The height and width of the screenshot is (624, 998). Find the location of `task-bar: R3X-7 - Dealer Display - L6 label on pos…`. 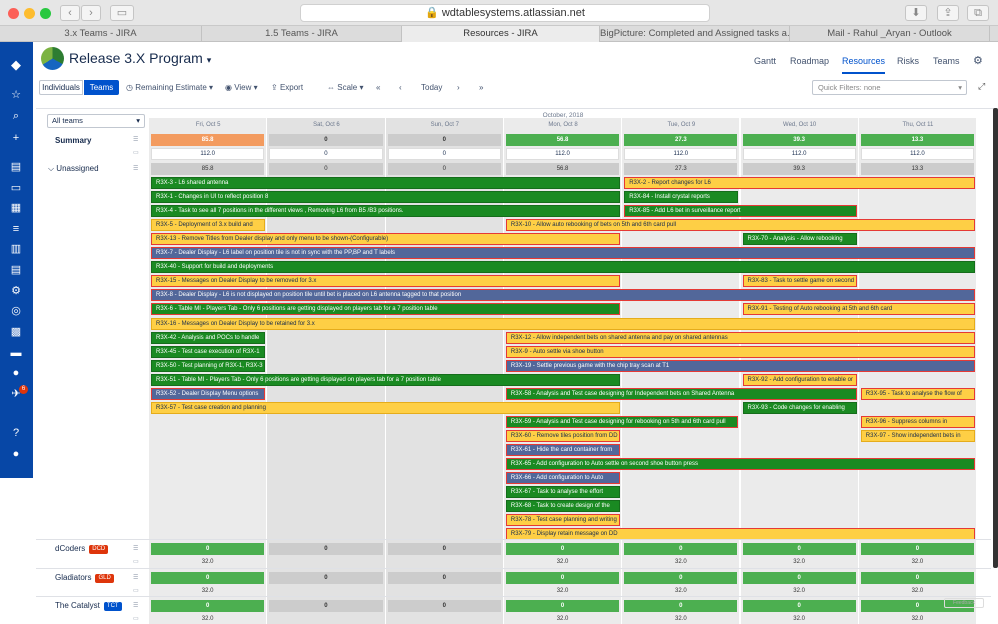

task-bar: R3X-7 - Dealer Display - L6 label on pos… is located at coordinates (563, 253).